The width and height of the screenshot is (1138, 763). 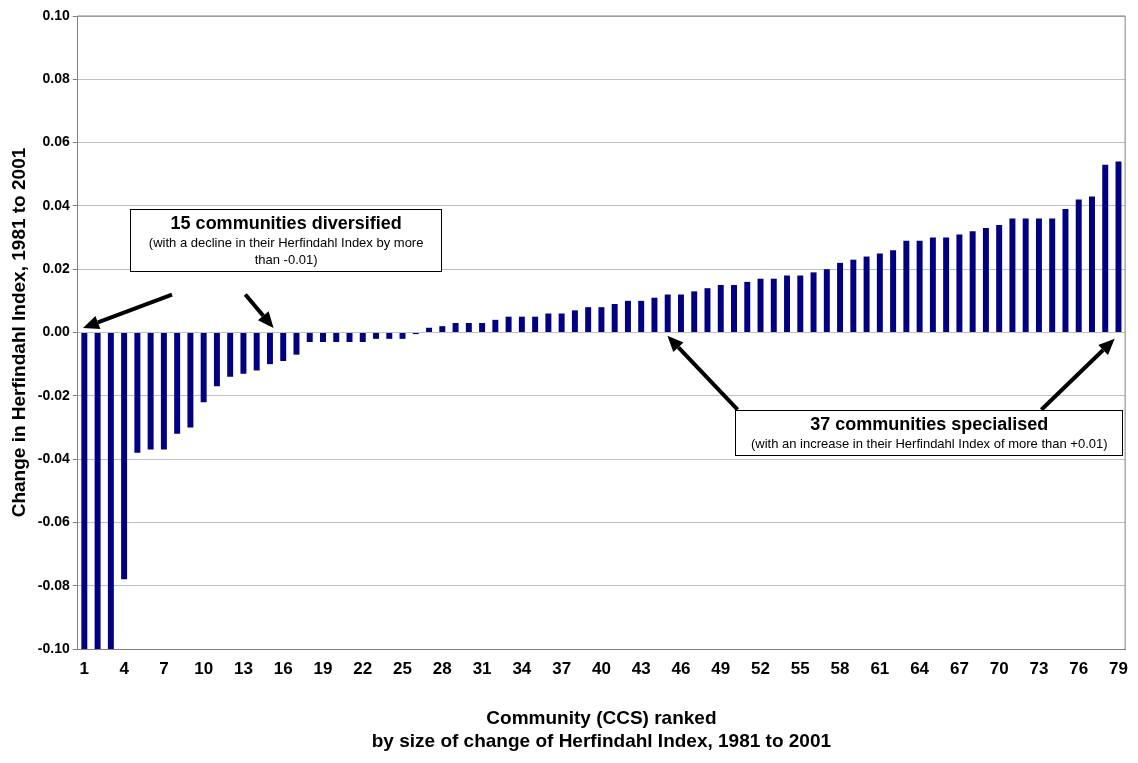 I want to click on y-tick-label: 0.04, so click(x=56, y=204).